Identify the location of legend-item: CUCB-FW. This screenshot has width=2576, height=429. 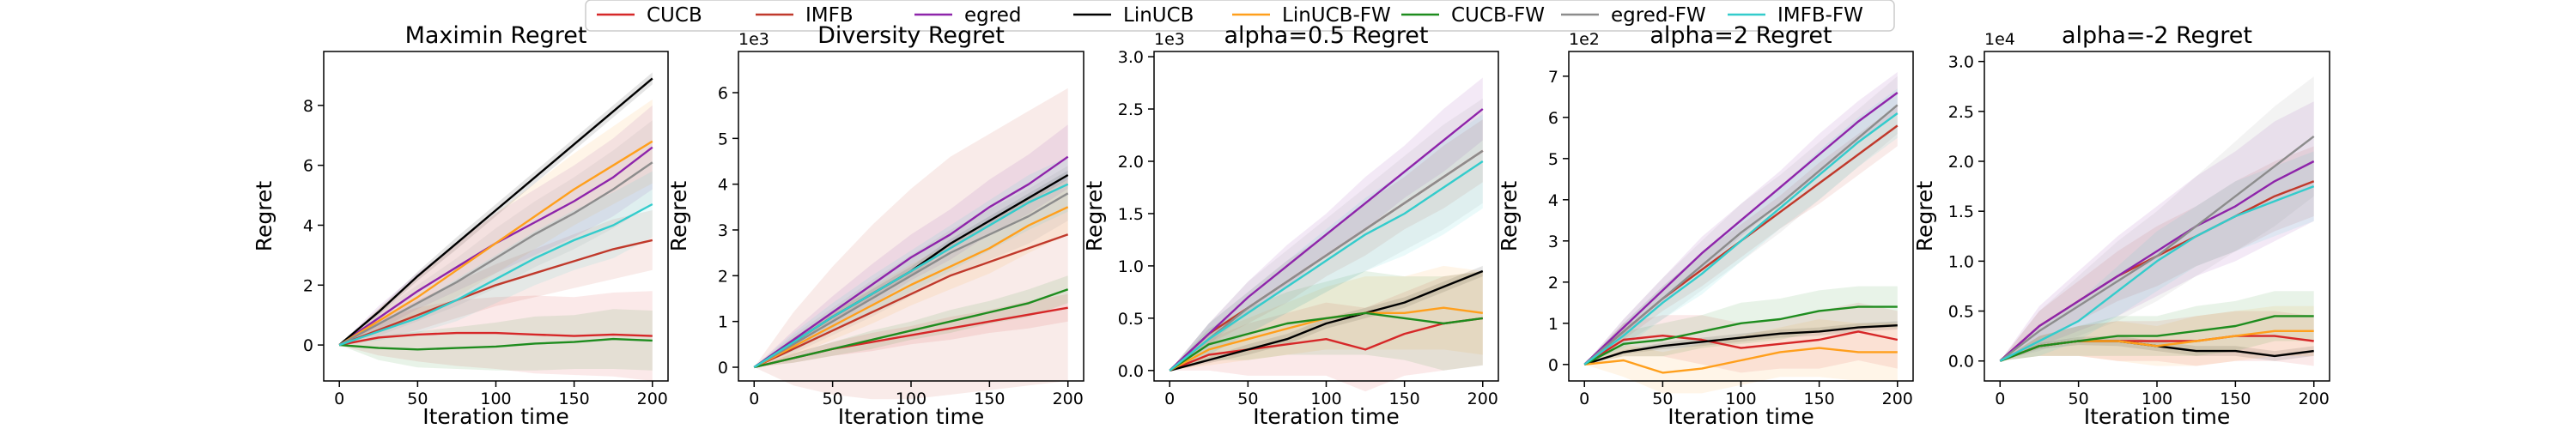
(1473, 15).